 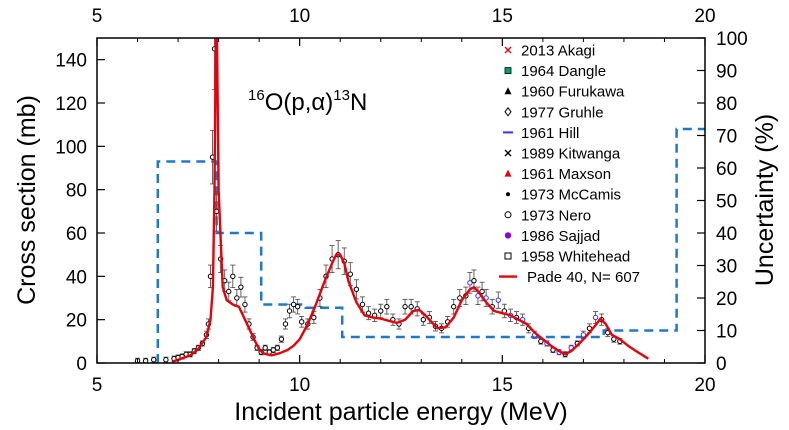 I want to click on reaction-label: 16O(p,α)13N, so click(x=307, y=101).